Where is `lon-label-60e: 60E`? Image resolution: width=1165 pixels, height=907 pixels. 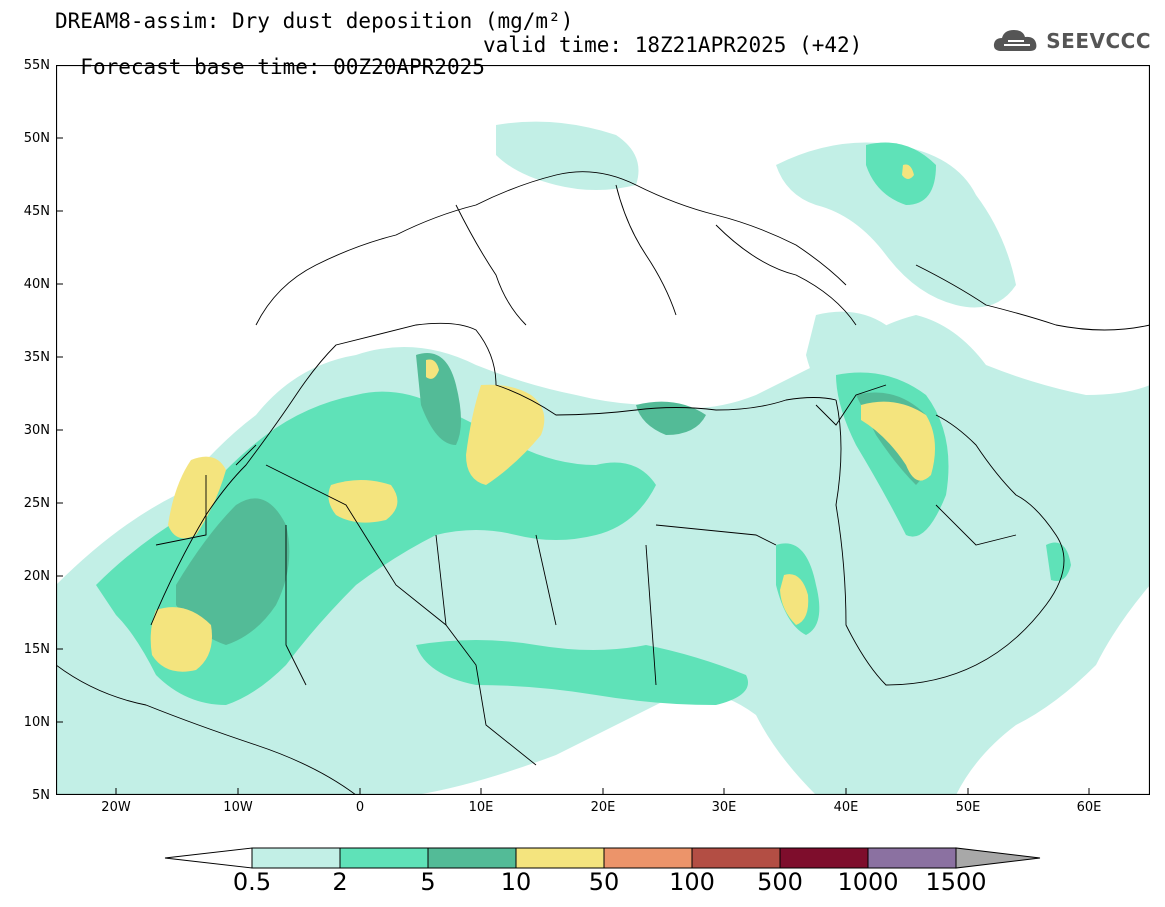
lon-label-60e: 60E is located at coordinates (1089, 807).